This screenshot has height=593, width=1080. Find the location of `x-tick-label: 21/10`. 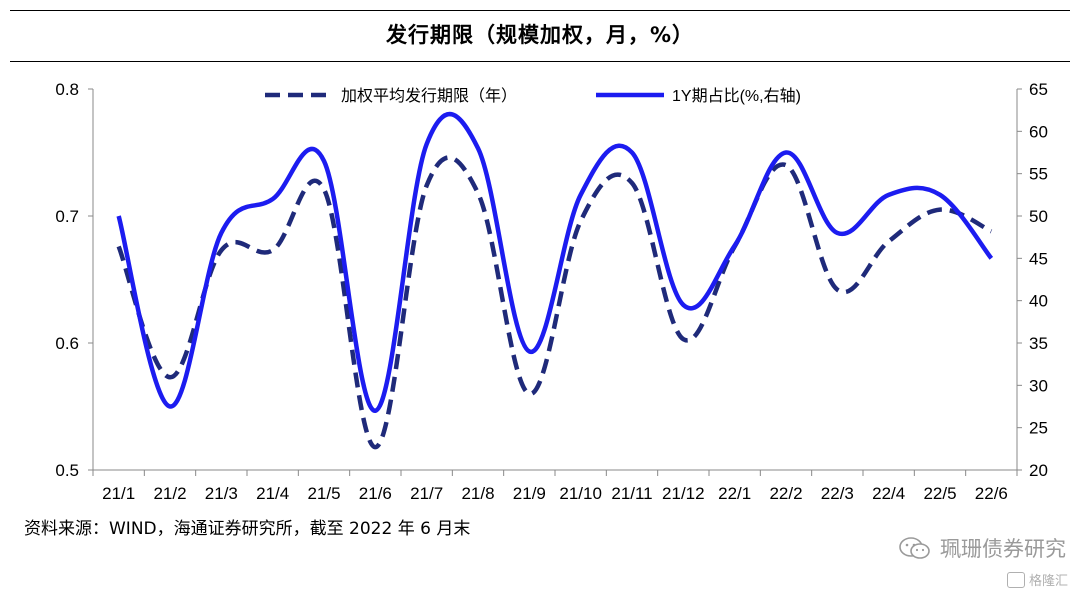

x-tick-label: 21/10 is located at coordinates (580, 493).